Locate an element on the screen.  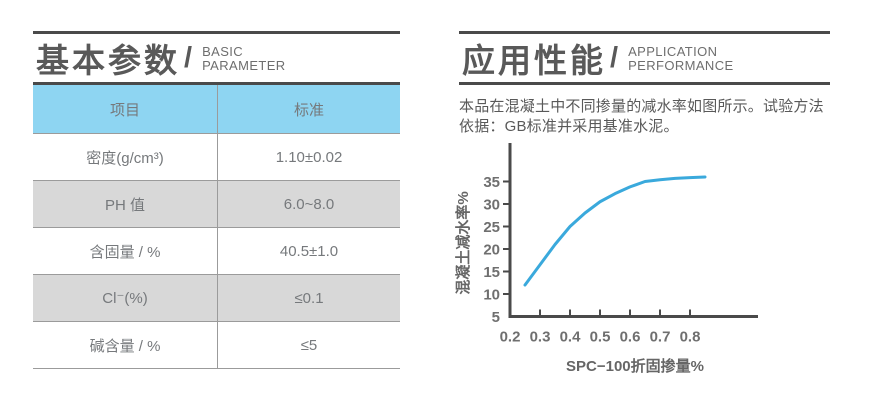
x-tick-label: 0.7 is located at coordinates (660, 337).